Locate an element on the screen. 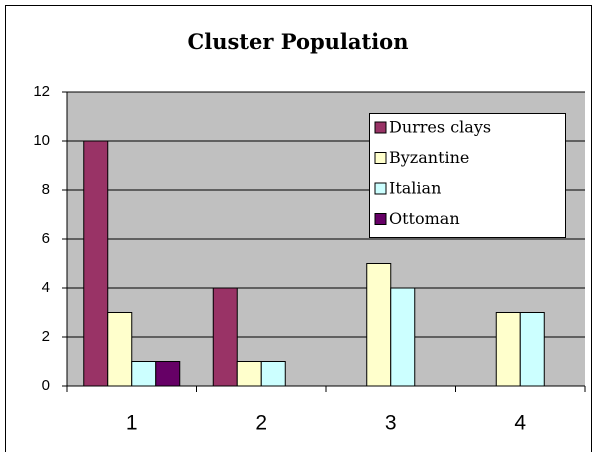 This screenshot has width=597, height=452. y-tick-label: 0 is located at coordinates (46, 385).